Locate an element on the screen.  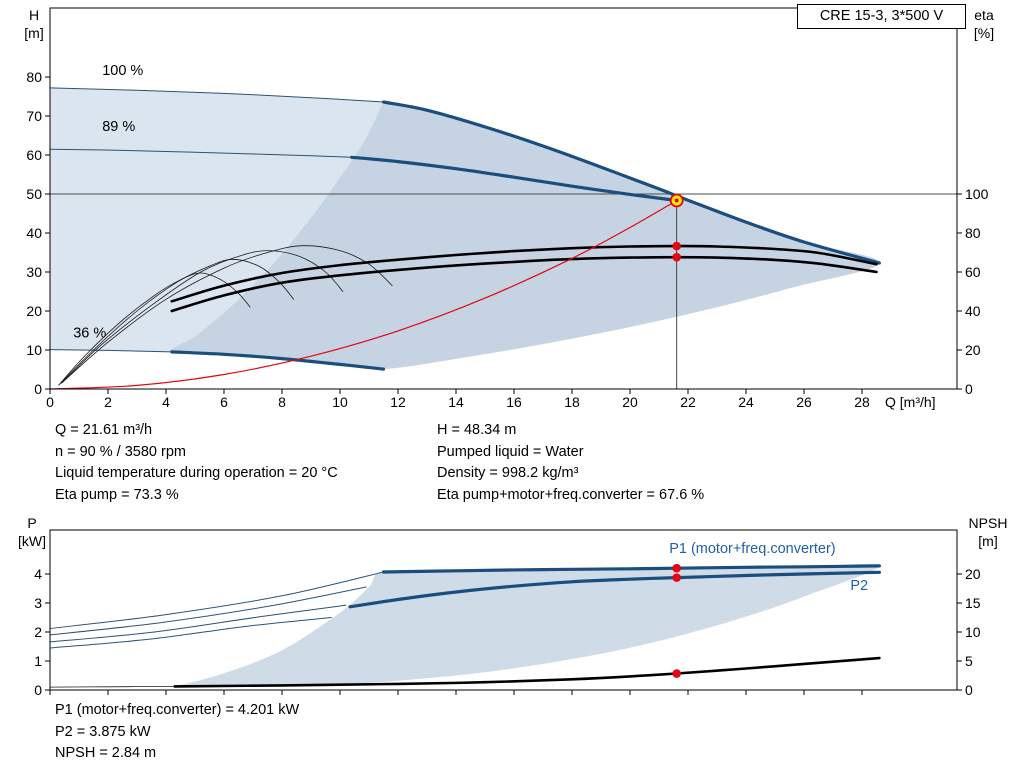
y-right-tick-label: 60 is located at coordinates (973, 272).